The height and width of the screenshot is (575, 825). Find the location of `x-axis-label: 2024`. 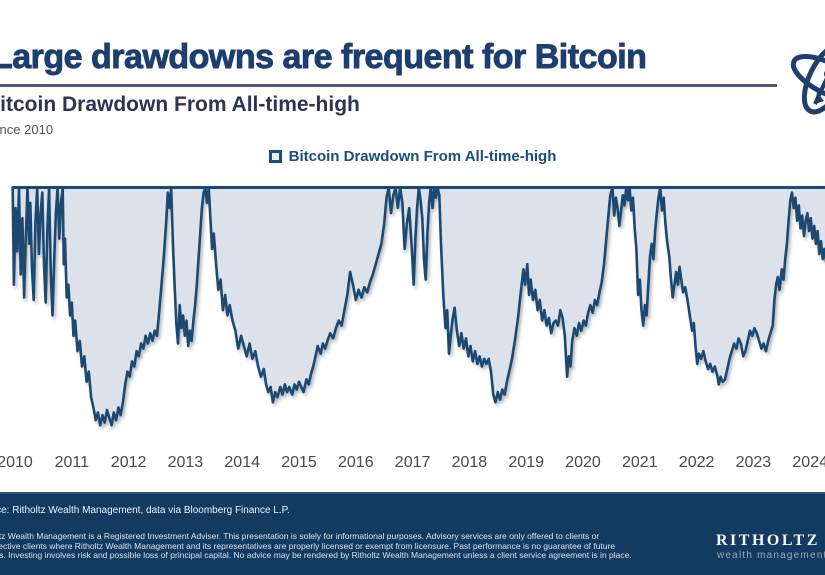

x-axis-label: 2024 is located at coordinates (808, 462).